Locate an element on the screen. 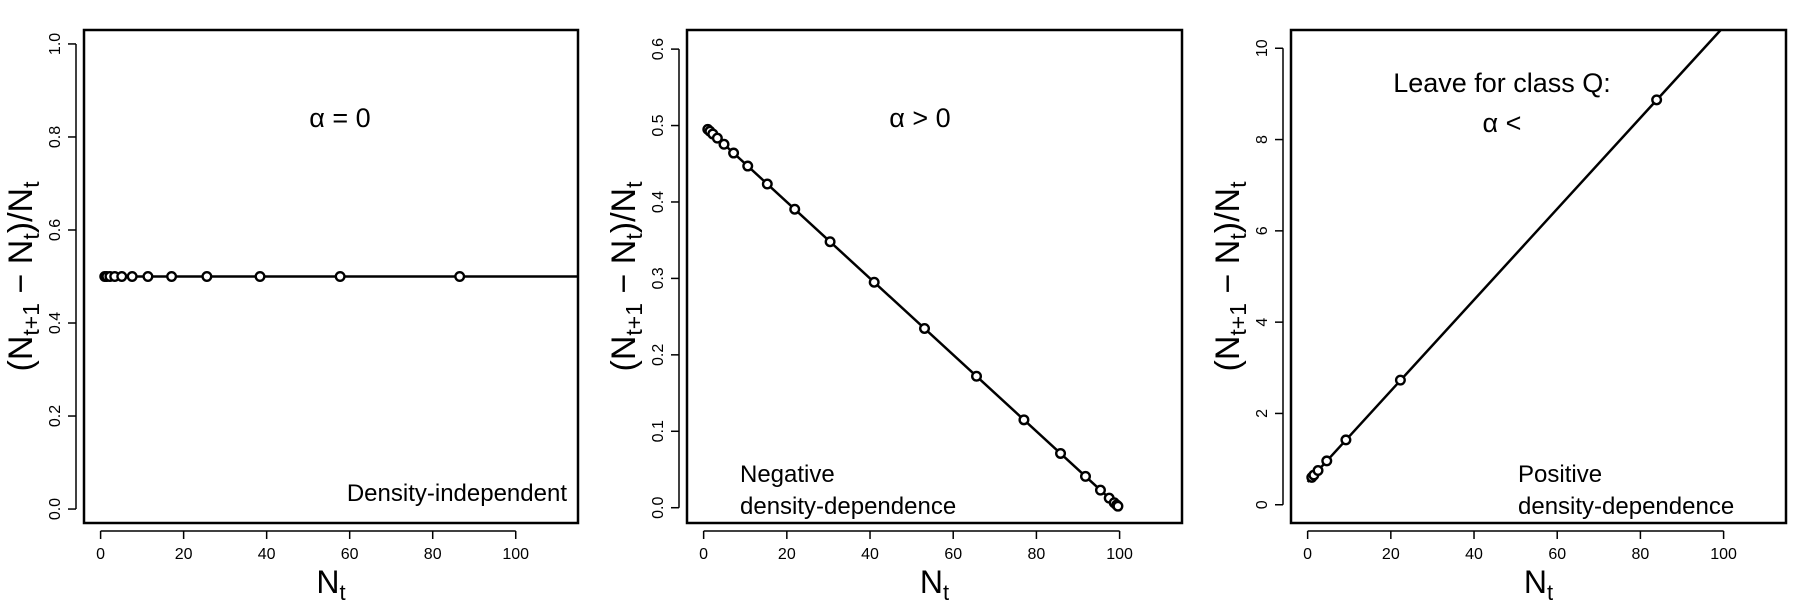  y-tick-label: 4 is located at coordinates (1262, 322).